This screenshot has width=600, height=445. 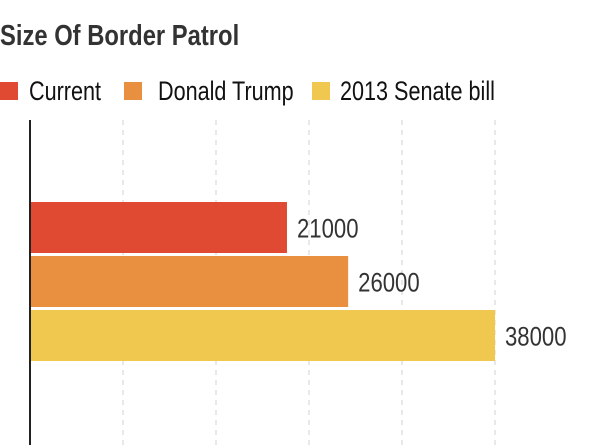 What do you see at coordinates (536, 338) in the screenshot?
I see `data-label: 38000` at bounding box center [536, 338].